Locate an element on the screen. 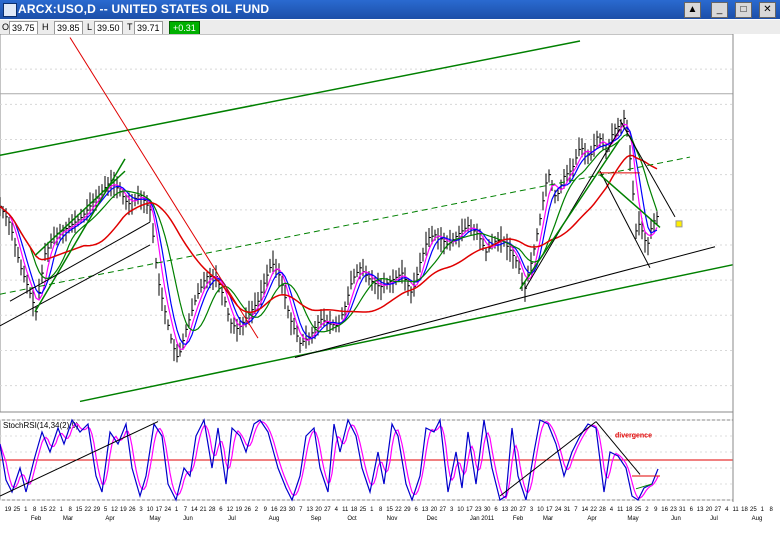 This screenshot has width=780, height=536. x-tick-label: 30 is located at coordinates (292, 510).